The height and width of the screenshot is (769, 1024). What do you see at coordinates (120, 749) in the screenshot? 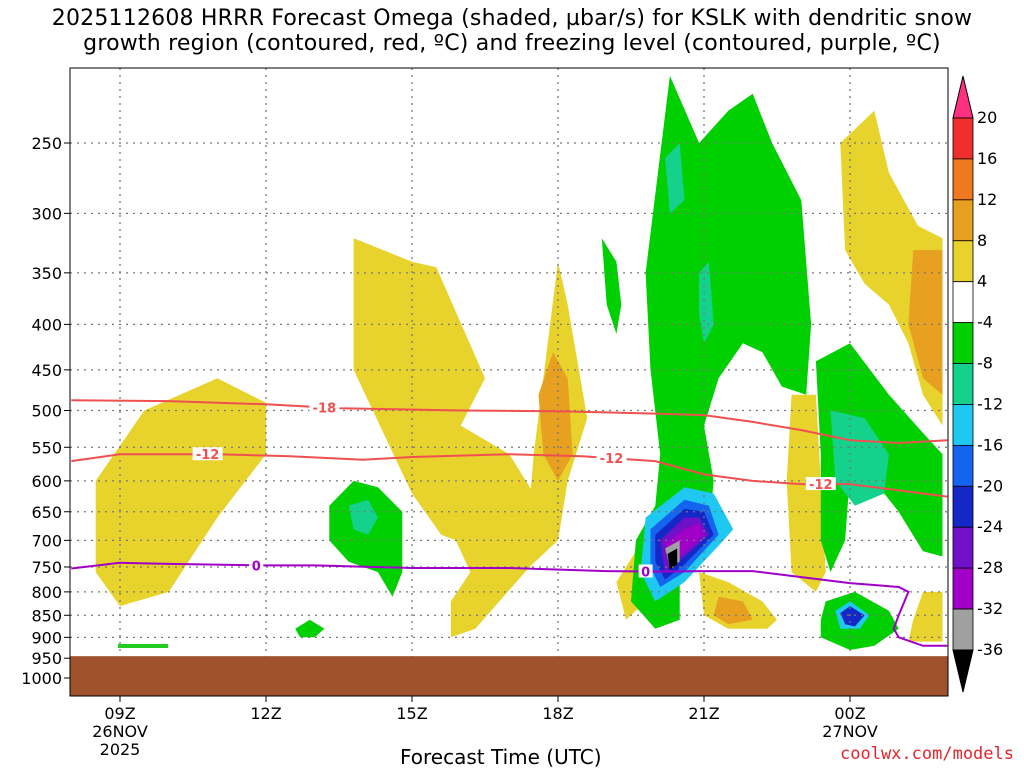
I see `x-tick-year-09Z: 2025` at bounding box center [120, 749].